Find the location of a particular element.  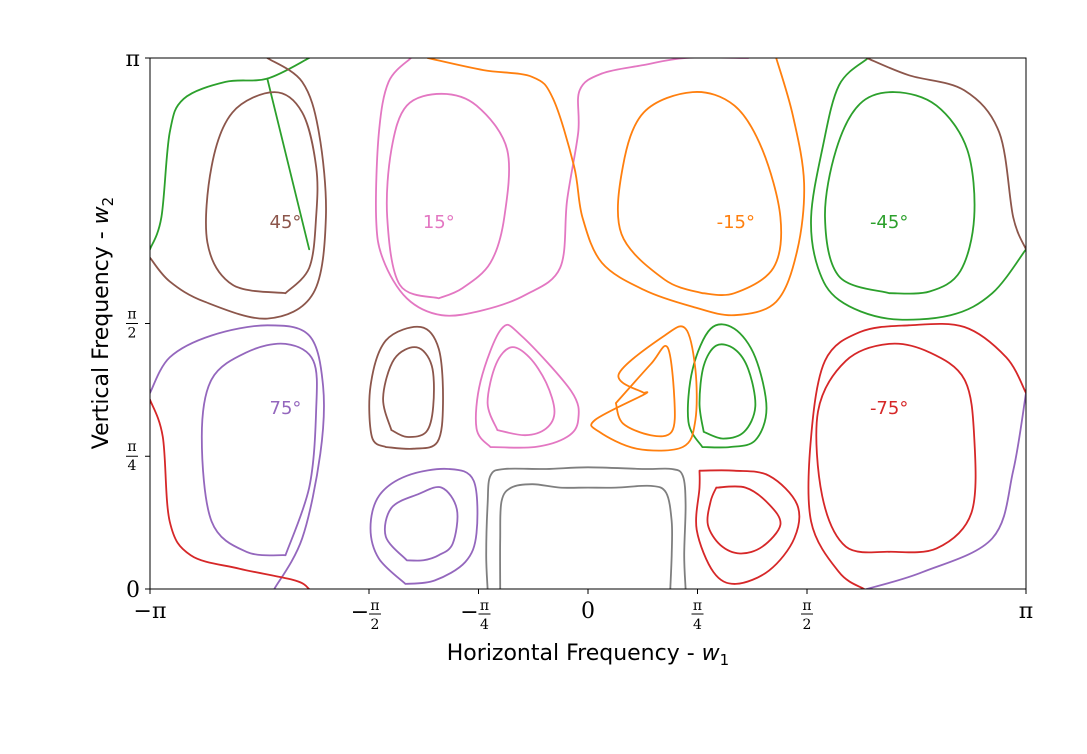

orientation-label: -75° is located at coordinates (889, 408).